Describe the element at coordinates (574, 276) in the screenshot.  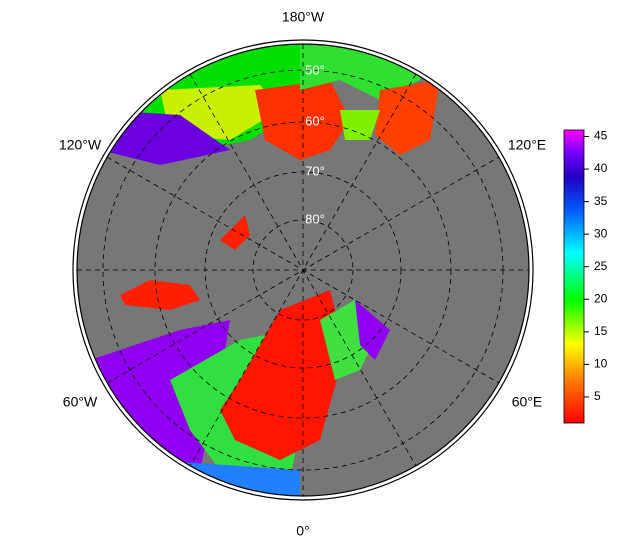
I see `colorbar` at that location.